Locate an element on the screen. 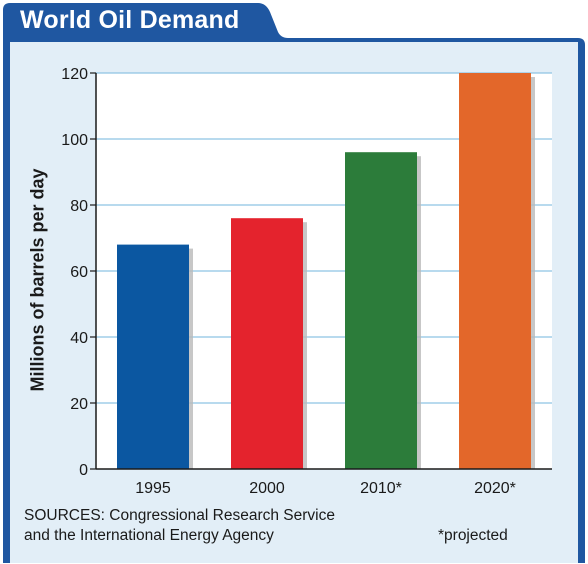 Image resolution: width=588 pixels, height=564 pixels. bar-2000 is located at coordinates (267, 343).